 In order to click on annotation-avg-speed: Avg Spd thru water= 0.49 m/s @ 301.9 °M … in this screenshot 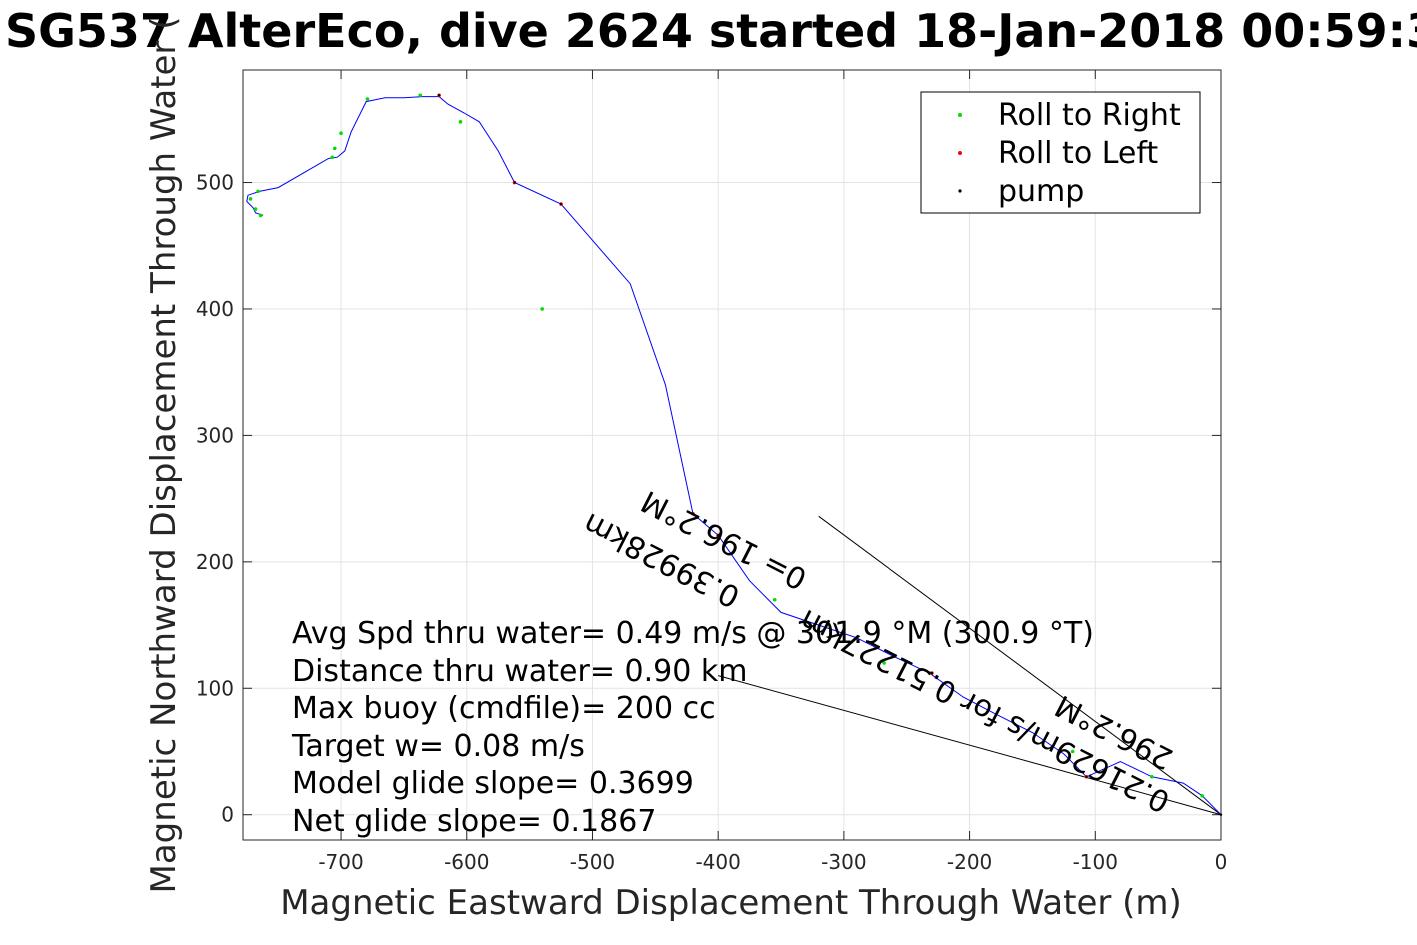, I will do `click(693, 633)`.